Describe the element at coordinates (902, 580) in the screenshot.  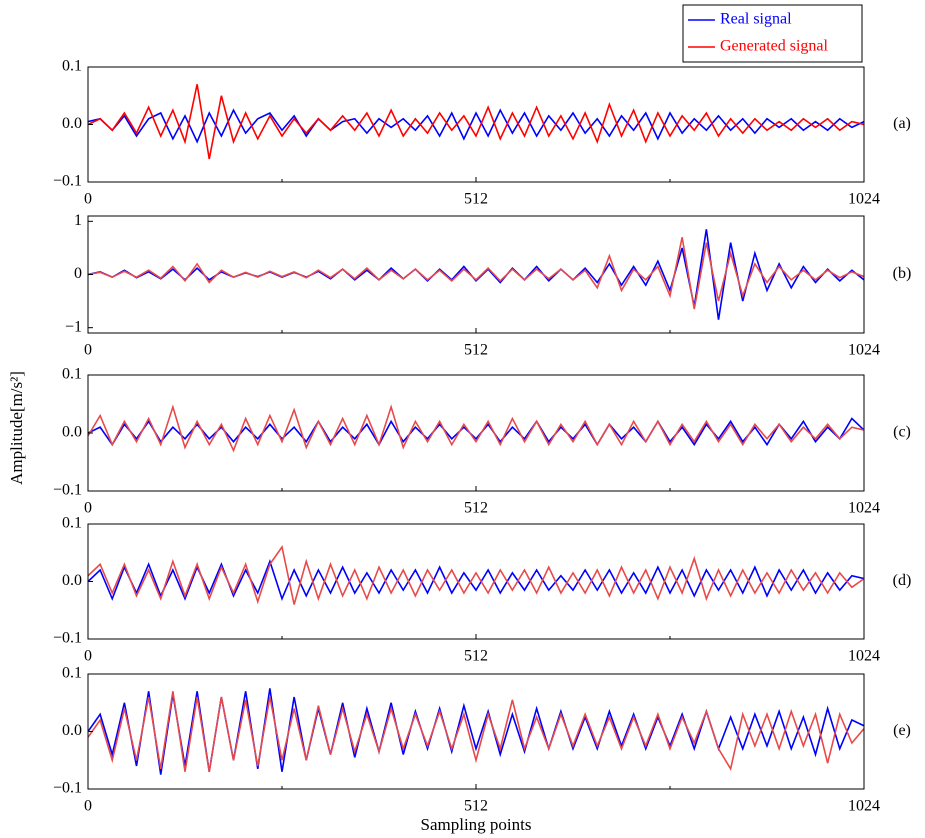
I see `panel-label: (d)` at that location.